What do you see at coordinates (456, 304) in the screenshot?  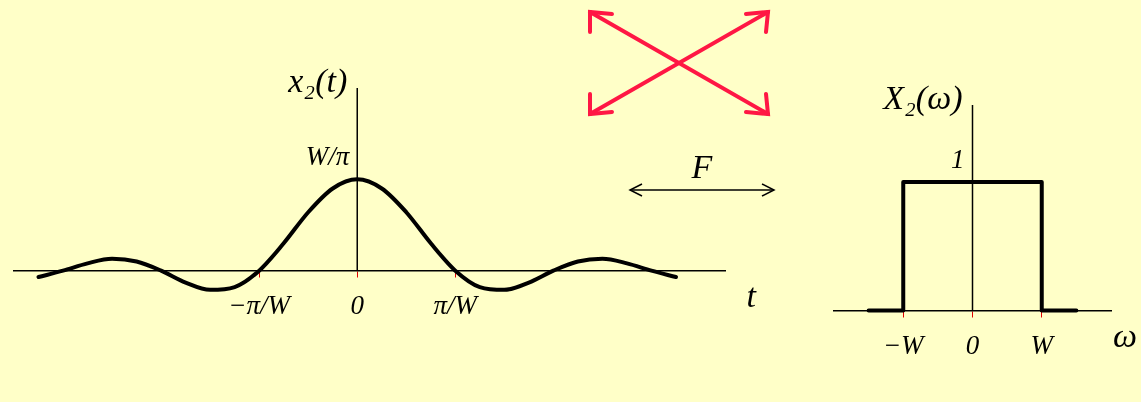 I see `x-tick-label: π/W` at bounding box center [456, 304].